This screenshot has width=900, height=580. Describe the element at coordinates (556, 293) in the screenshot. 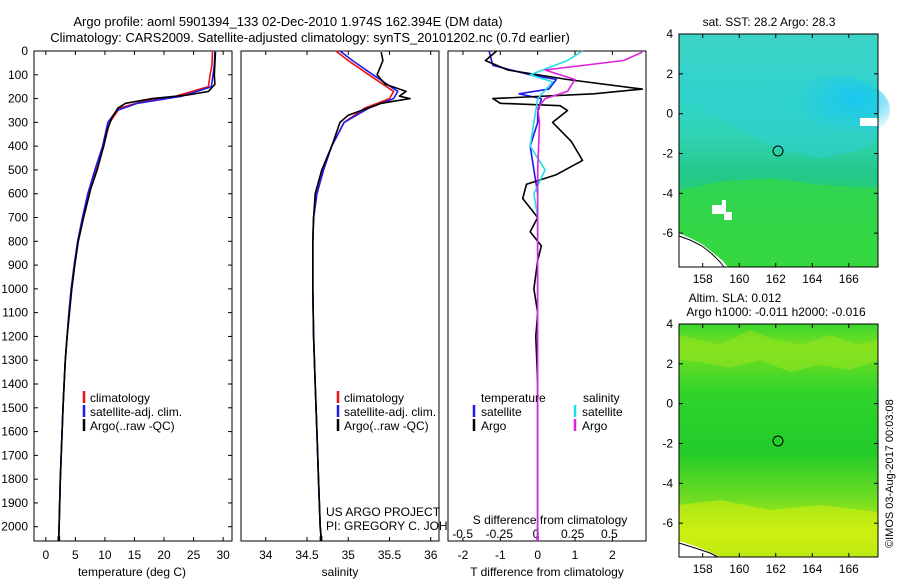

I see `series-line-s-satellite` at that location.